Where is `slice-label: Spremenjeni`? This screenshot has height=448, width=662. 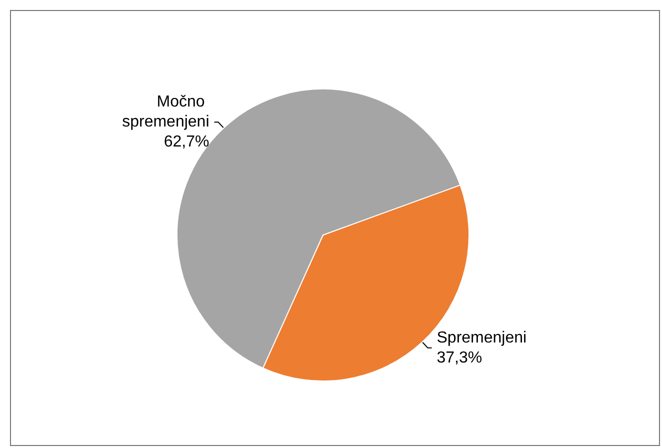
slice-label: Spremenjeni is located at coordinates (481, 337).